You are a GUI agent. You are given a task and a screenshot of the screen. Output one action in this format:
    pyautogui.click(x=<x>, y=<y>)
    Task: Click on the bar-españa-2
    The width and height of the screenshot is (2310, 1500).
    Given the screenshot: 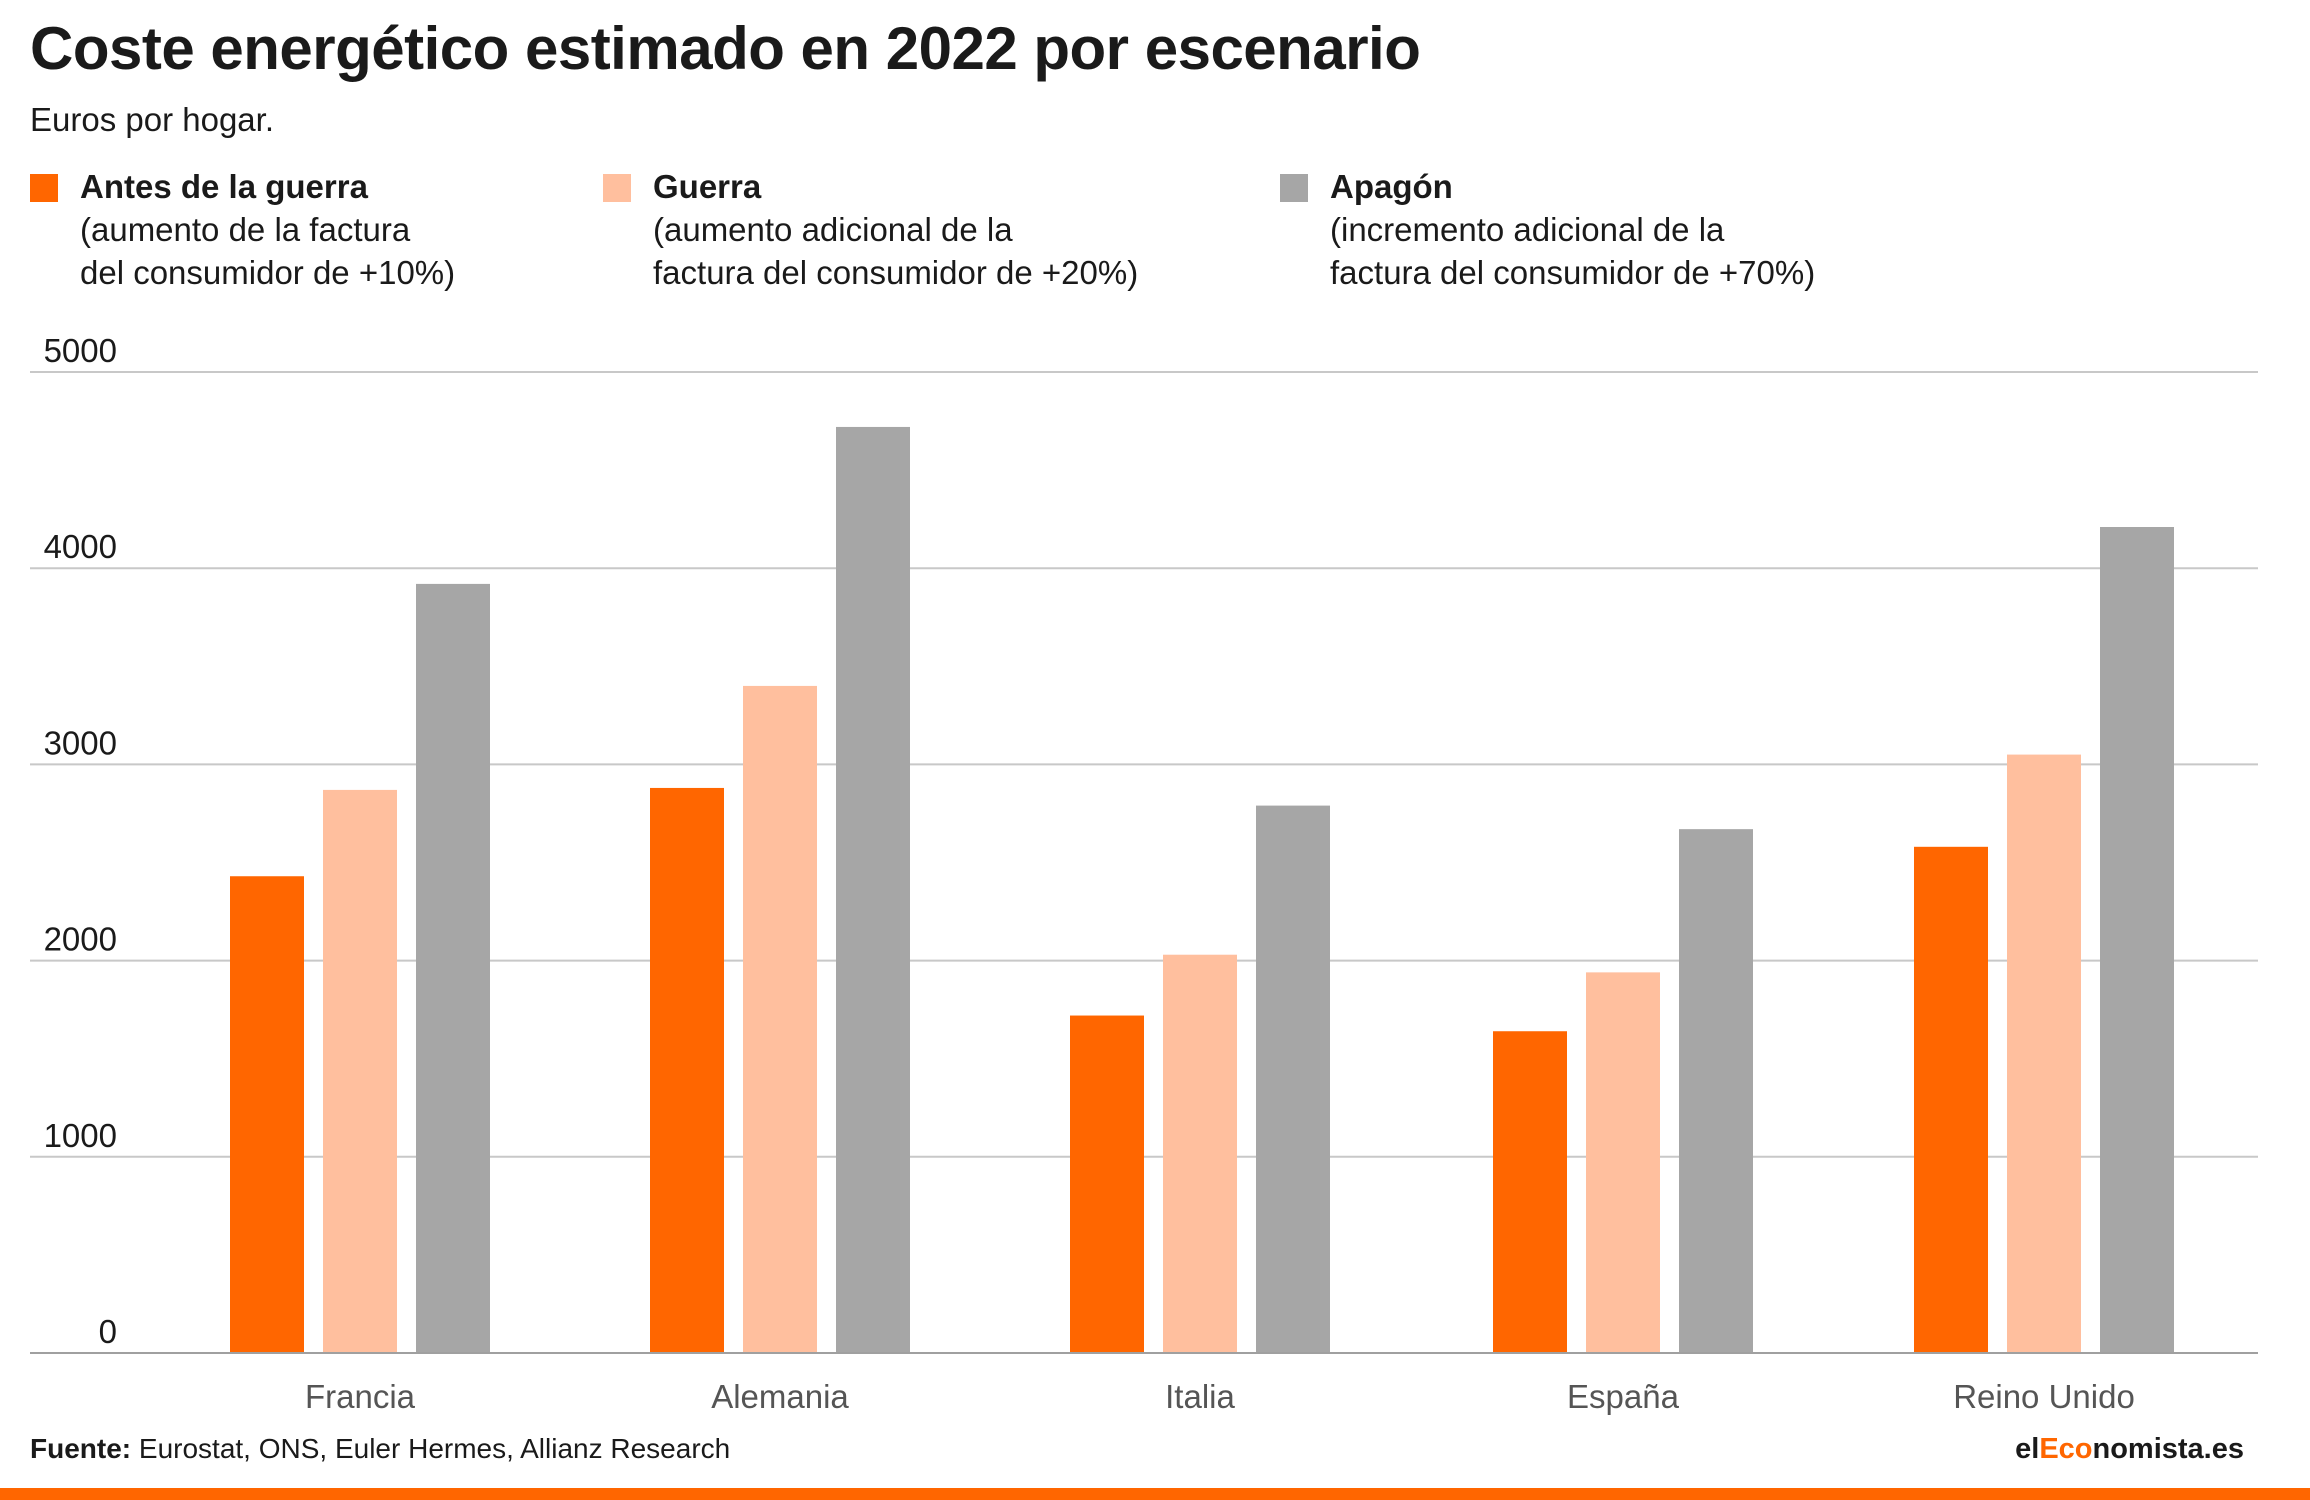 What is the action you would take?
    pyautogui.click(x=1623, y=1162)
    